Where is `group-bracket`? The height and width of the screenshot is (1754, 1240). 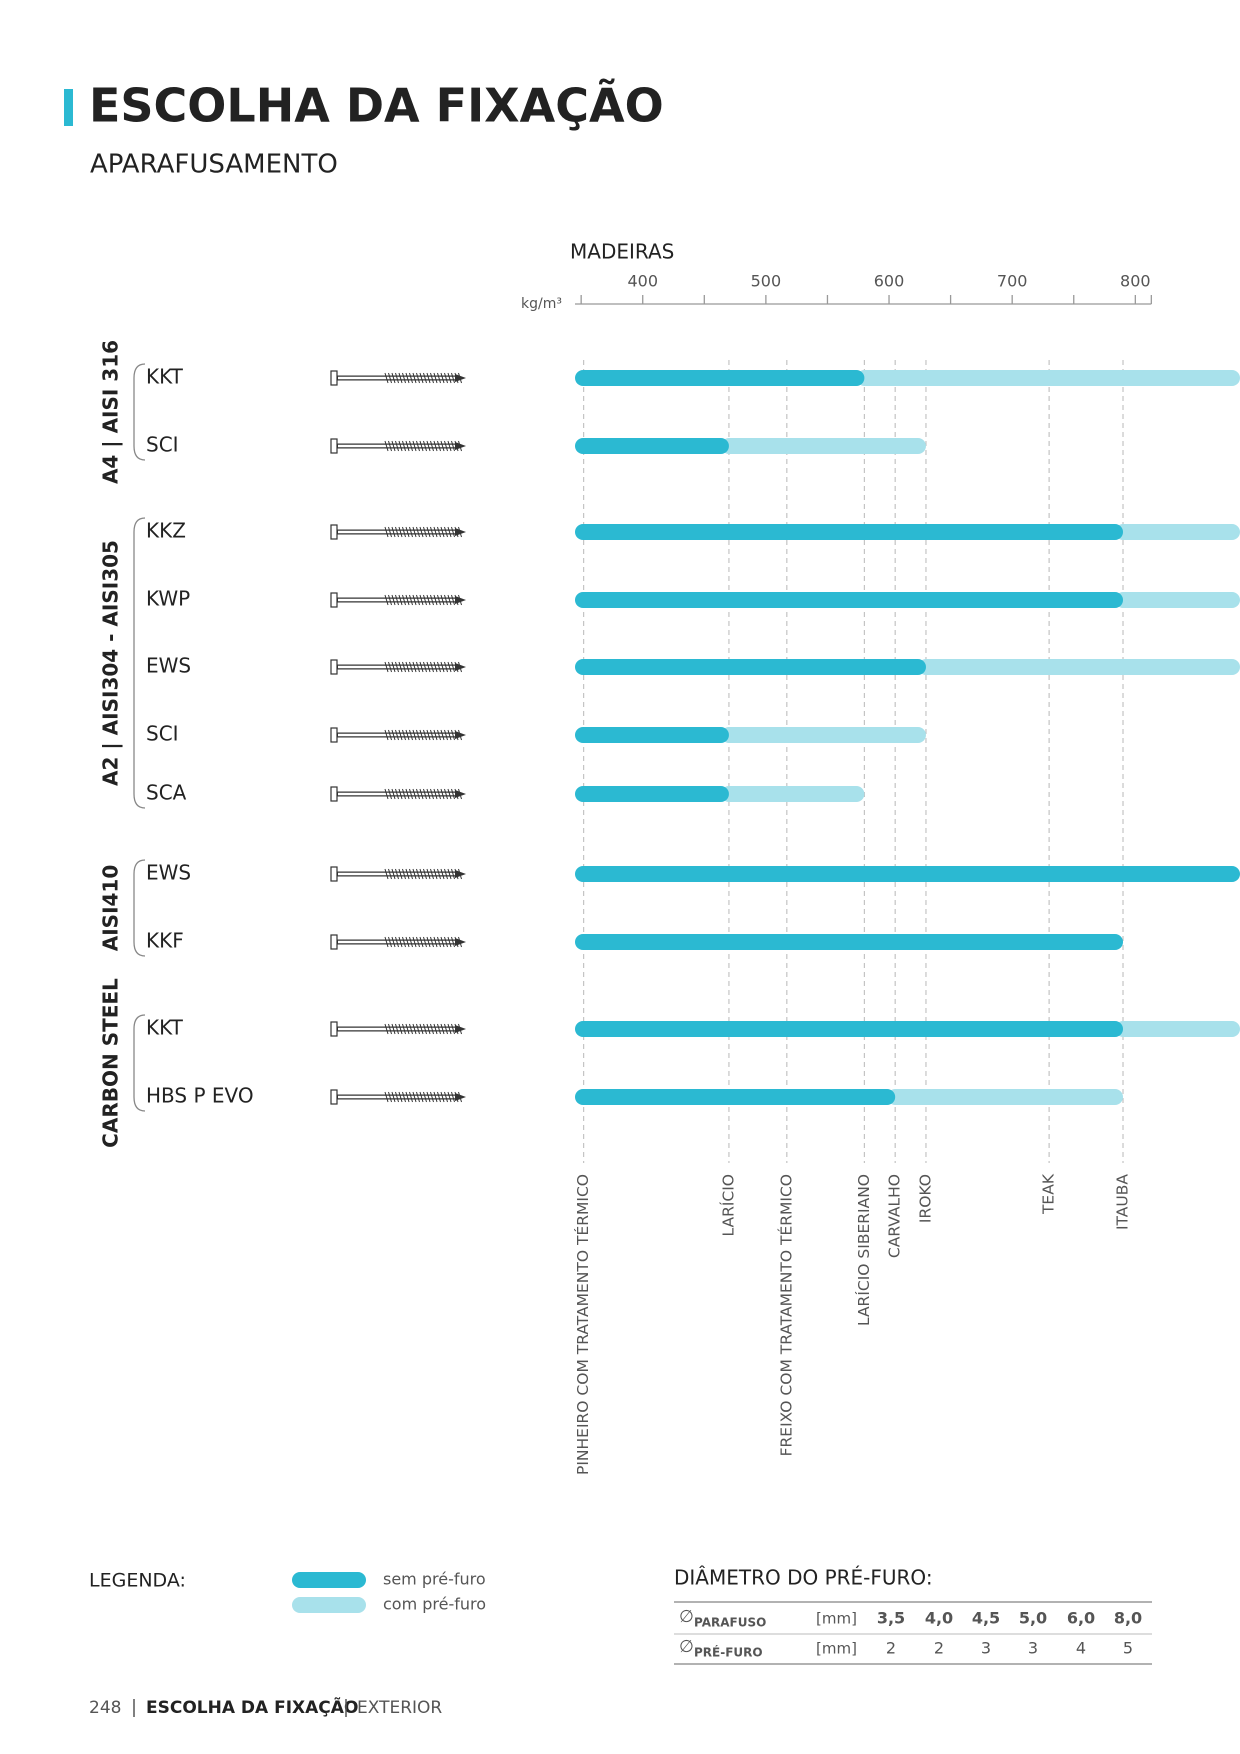
group-bracket is located at coordinates (139, 663).